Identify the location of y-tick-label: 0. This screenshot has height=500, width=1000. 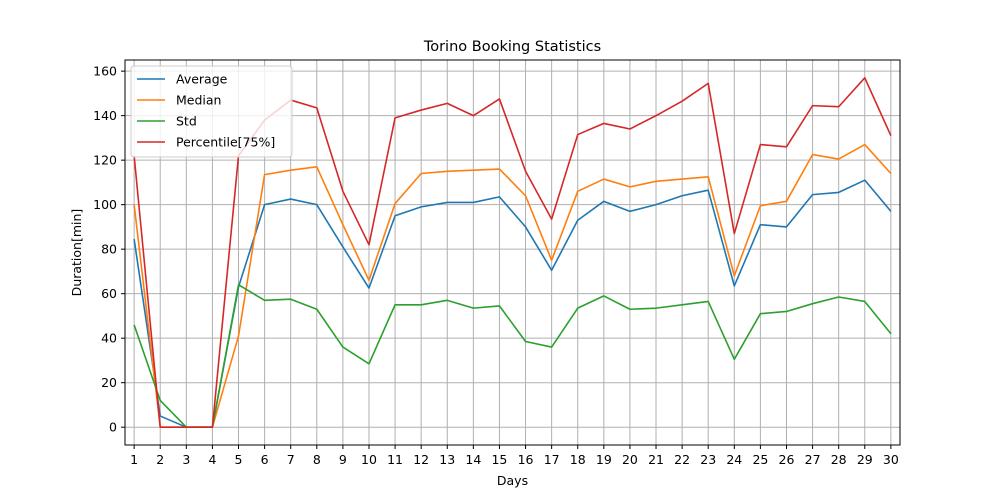
(113, 427).